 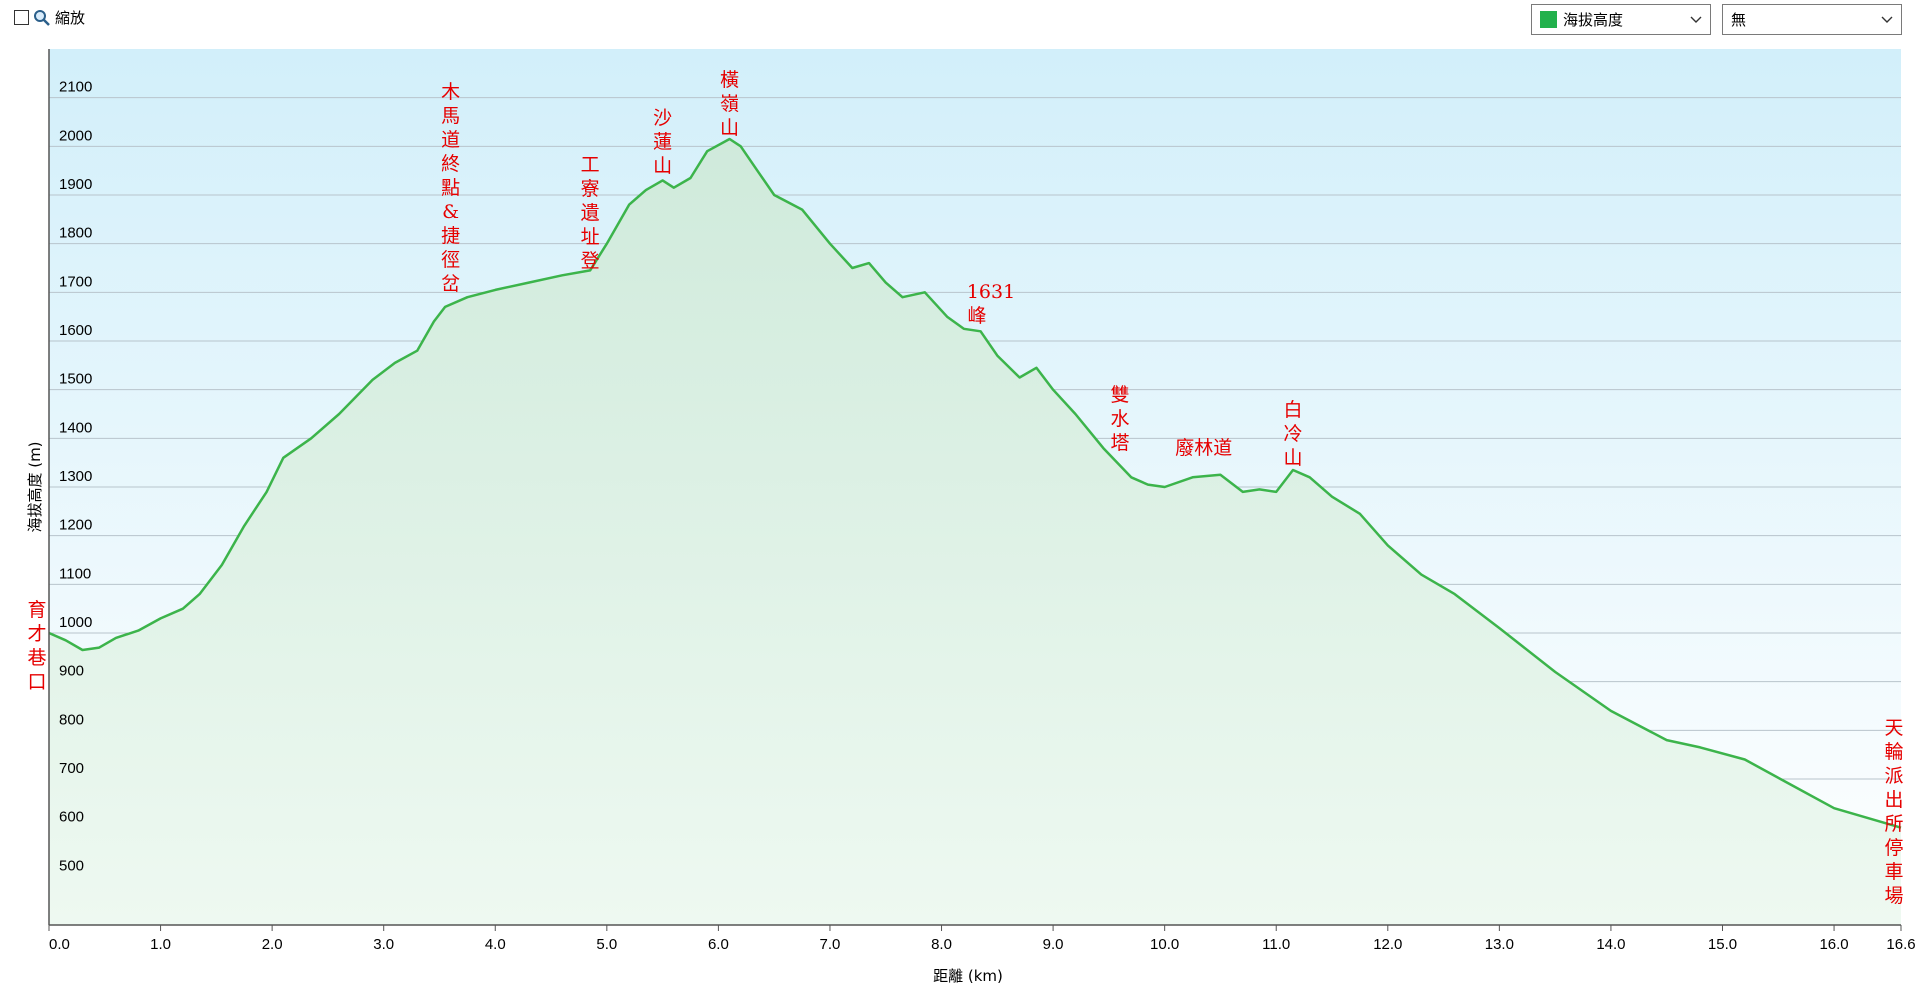 What do you see at coordinates (70, 18) in the screenshot?
I see `zoom-label: 縮放` at bounding box center [70, 18].